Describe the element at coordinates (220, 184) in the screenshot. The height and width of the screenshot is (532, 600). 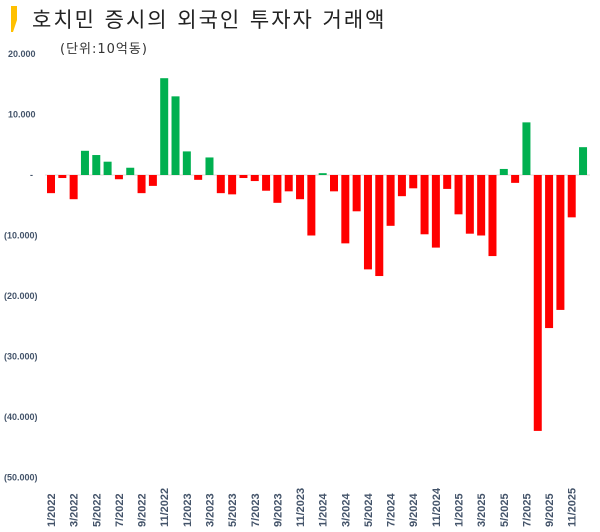
I see `bar-4/2023` at that location.